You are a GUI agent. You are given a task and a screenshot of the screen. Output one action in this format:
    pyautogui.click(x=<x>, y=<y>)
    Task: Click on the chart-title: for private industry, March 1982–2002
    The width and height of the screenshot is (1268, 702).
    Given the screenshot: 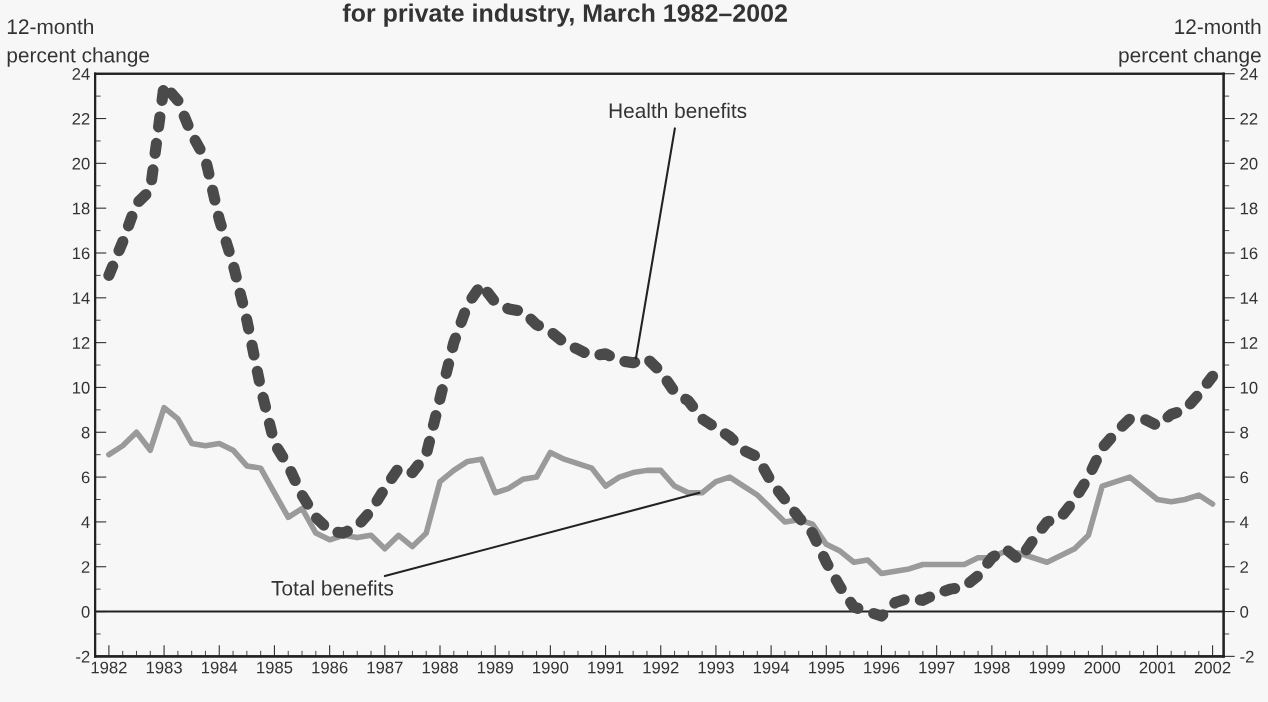 What is the action you would take?
    pyautogui.click(x=564, y=15)
    